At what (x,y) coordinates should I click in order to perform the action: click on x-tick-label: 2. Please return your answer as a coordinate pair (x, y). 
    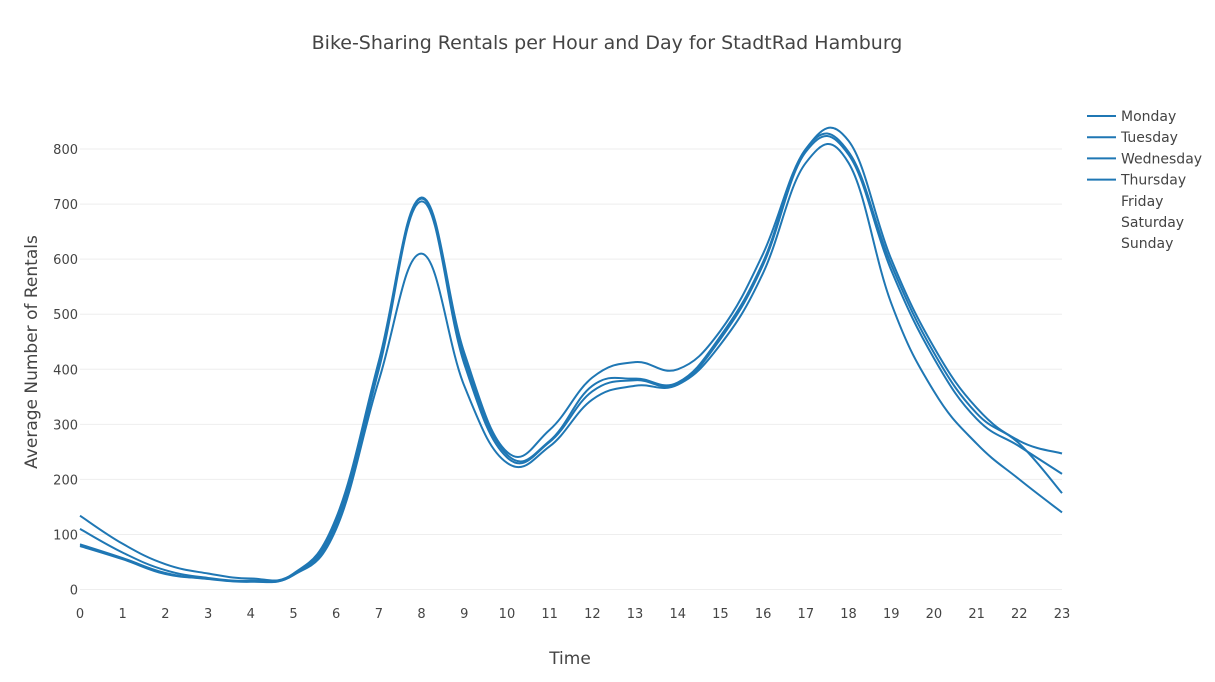
    Looking at the image, I should click on (165, 614).